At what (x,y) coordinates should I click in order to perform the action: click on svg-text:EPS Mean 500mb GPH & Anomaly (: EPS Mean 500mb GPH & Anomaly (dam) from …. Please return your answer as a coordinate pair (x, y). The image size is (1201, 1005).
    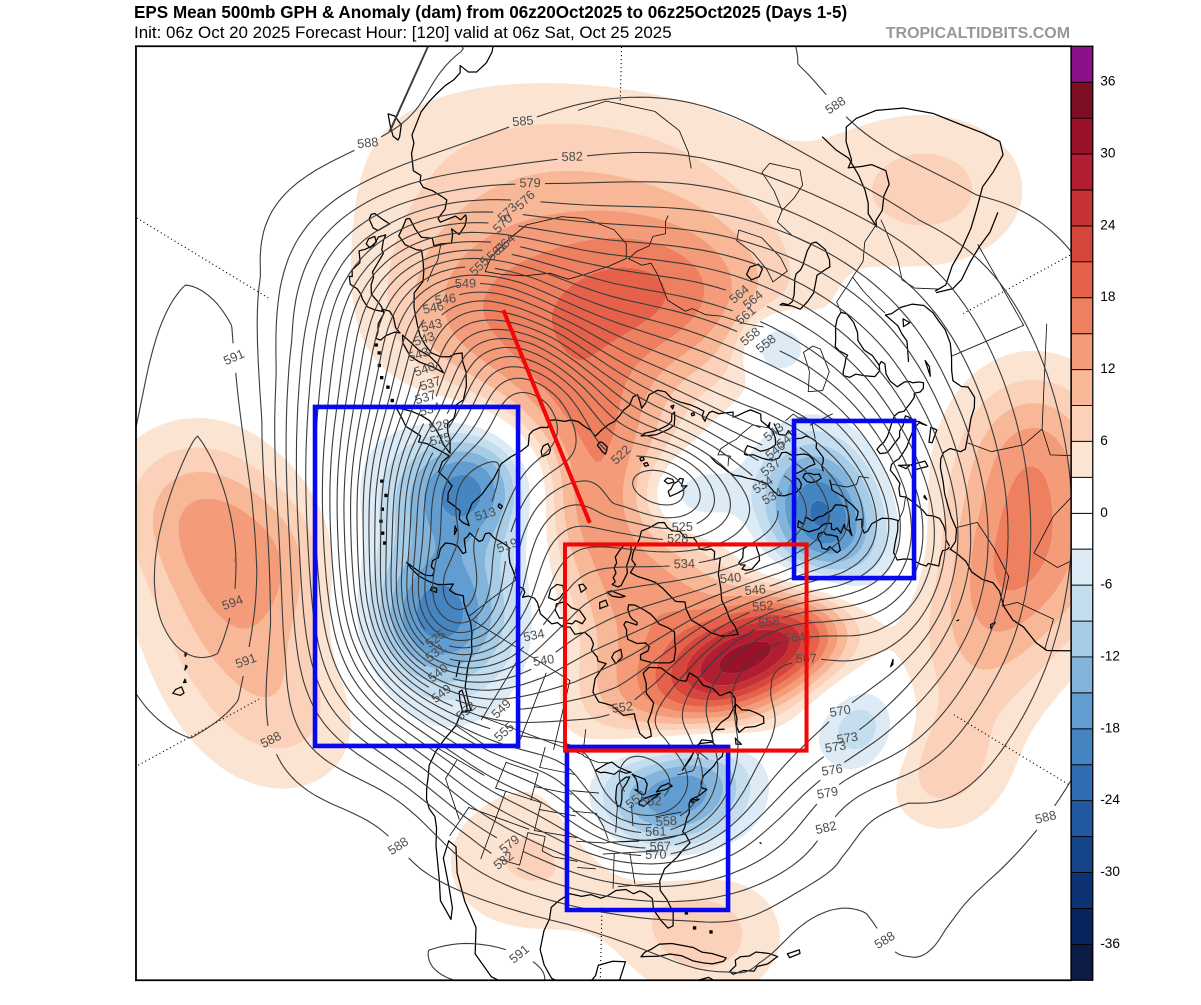
    Looking at the image, I should click on (490, 12).